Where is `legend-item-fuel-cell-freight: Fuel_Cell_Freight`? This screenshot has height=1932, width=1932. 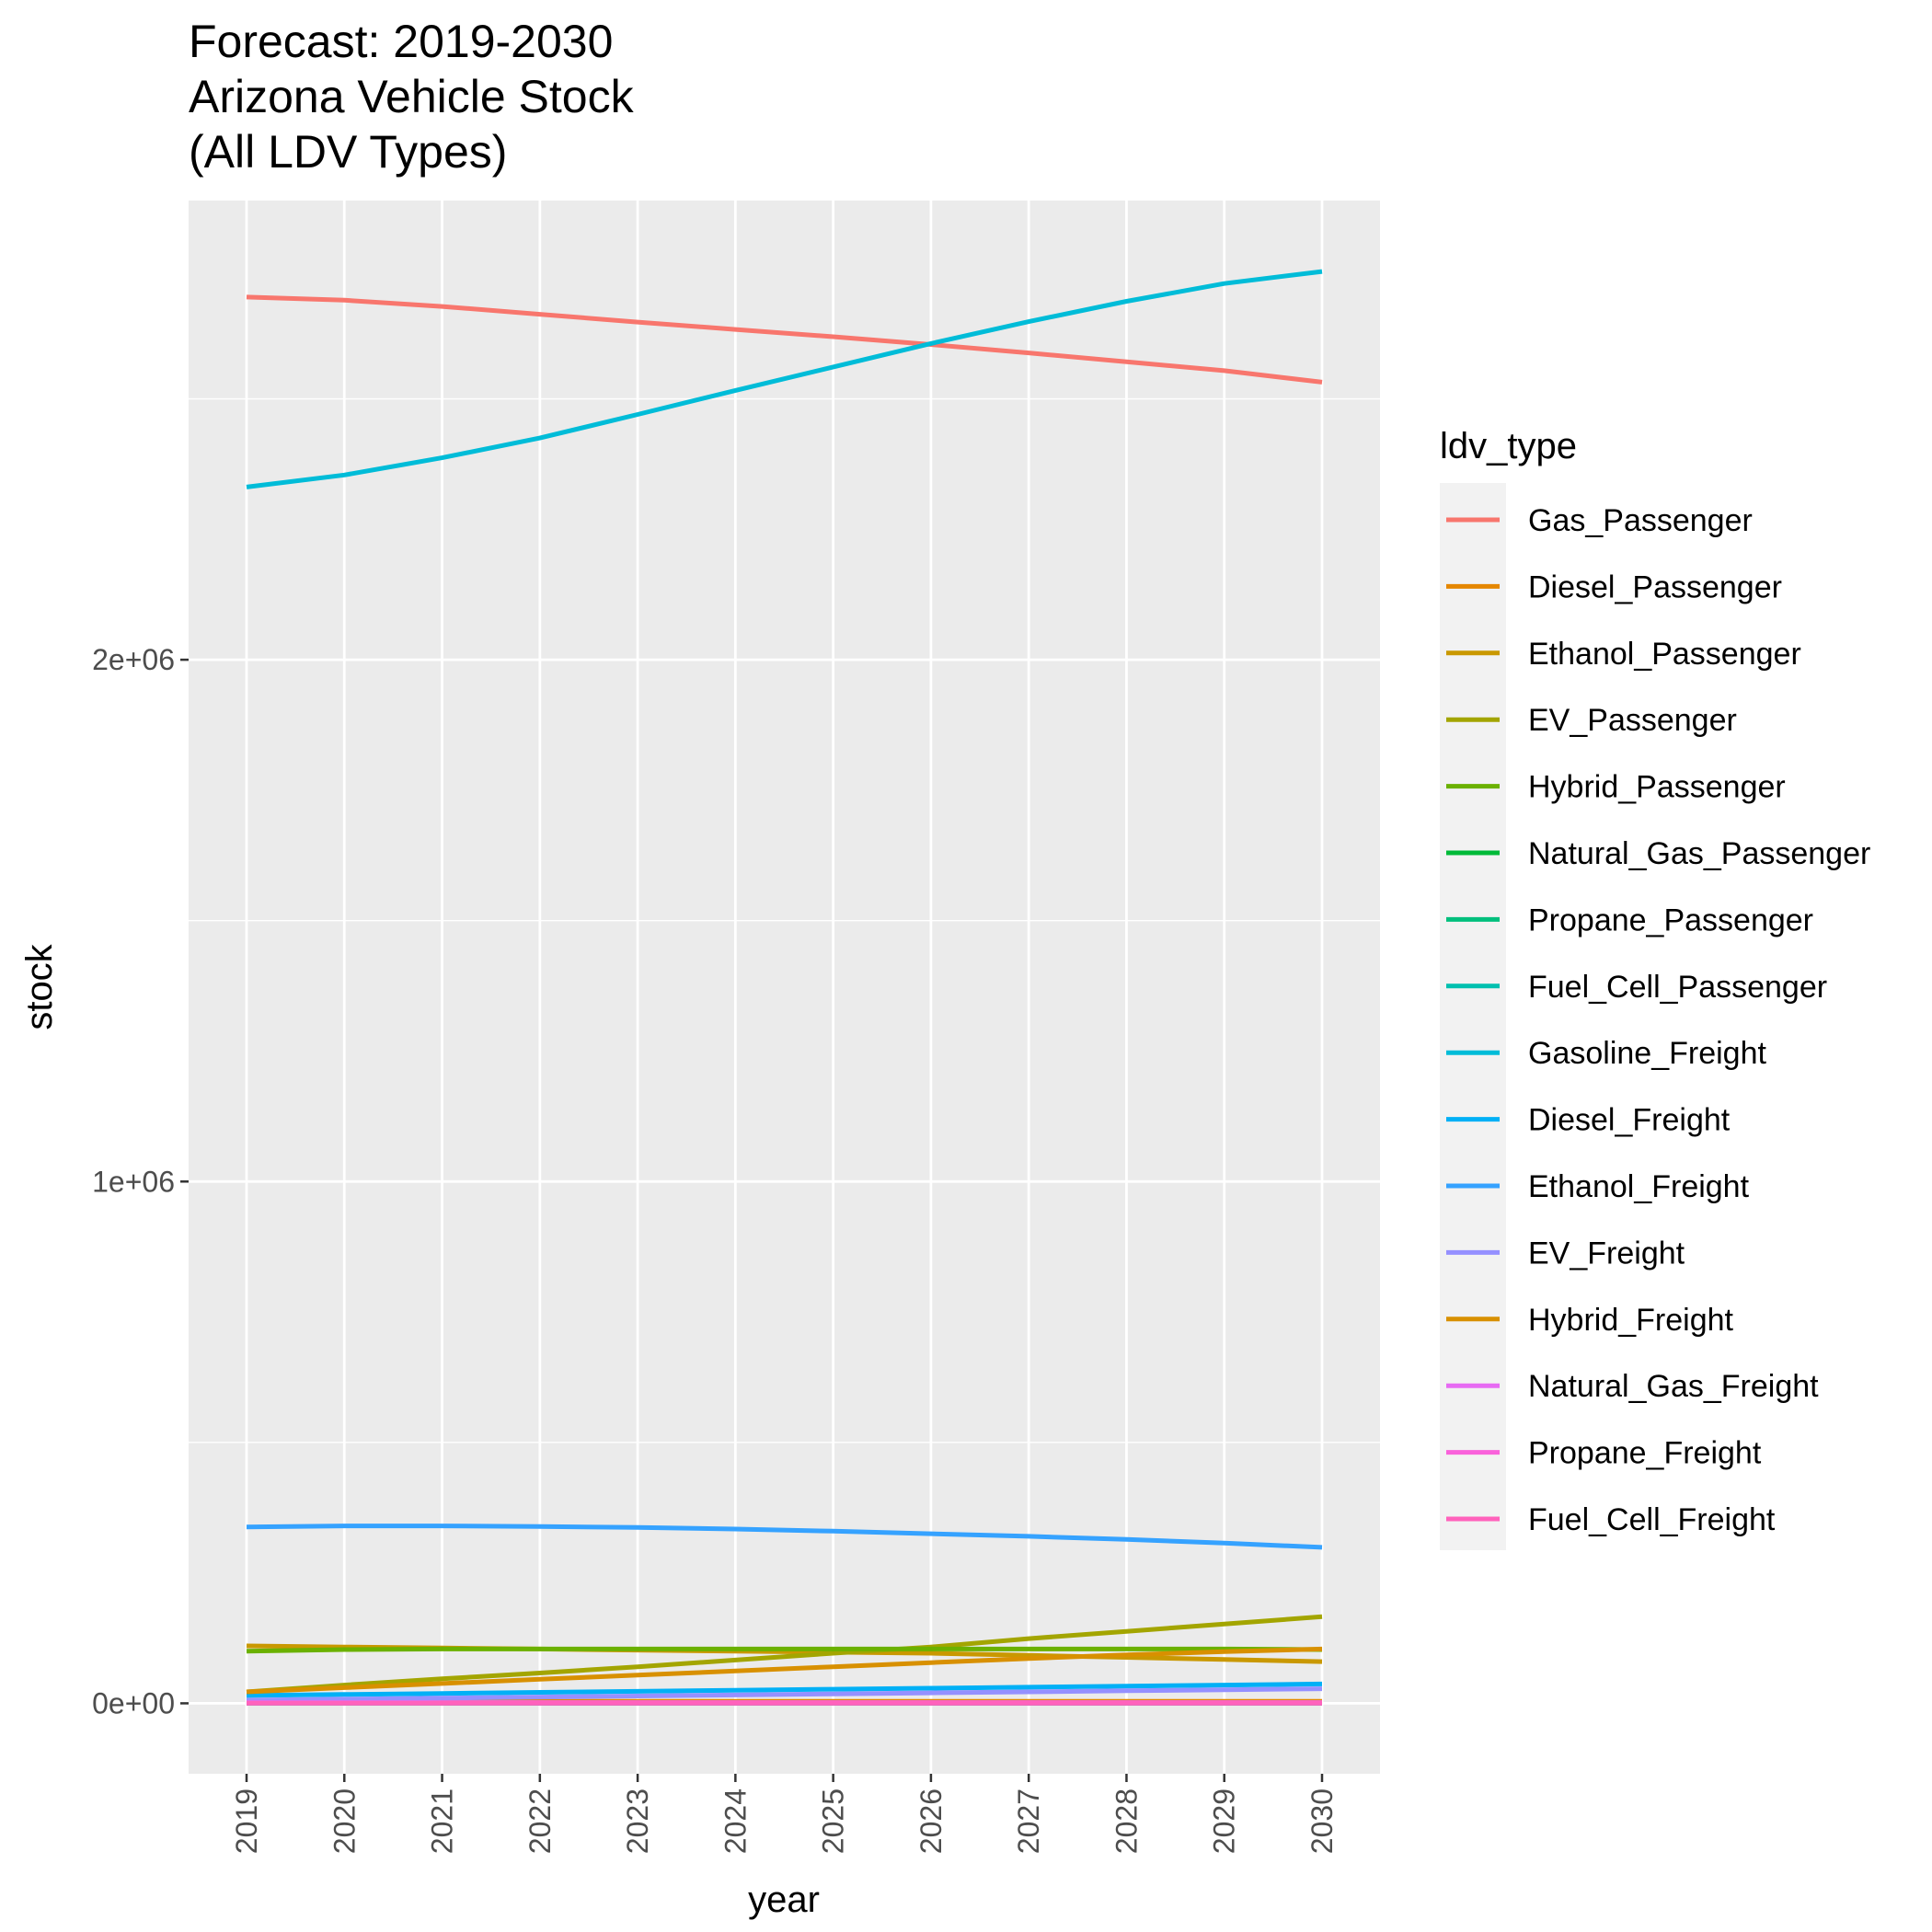
legend-item-fuel-cell-freight: Fuel_Cell_Freight is located at coordinates (1611, 1519).